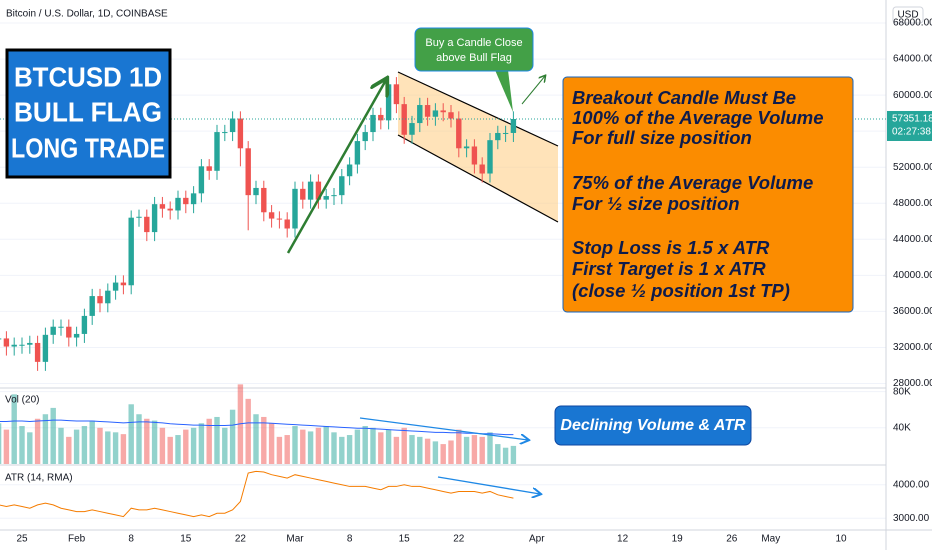 The image size is (932, 550). Describe the element at coordinates (459, 539) in the screenshot. I see `x-tick-label: 22` at that location.